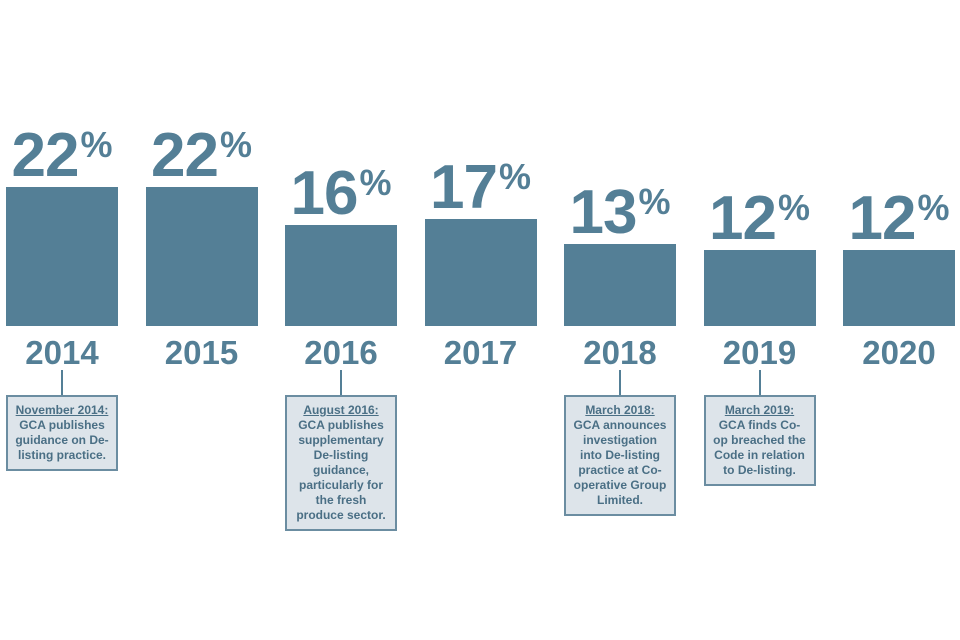 This screenshot has width=960, height=640. I want to click on value-number: 16, so click(324, 194).